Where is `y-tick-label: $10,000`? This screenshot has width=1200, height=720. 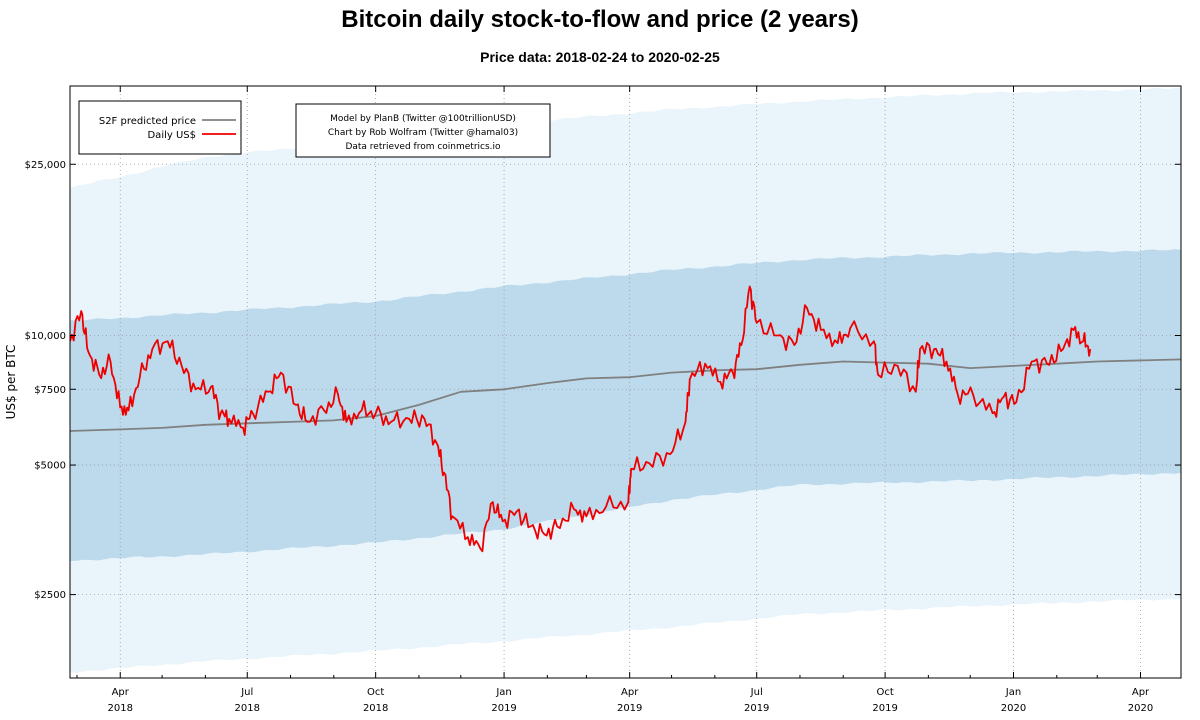 y-tick-label: $10,000 is located at coordinates (45, 336).